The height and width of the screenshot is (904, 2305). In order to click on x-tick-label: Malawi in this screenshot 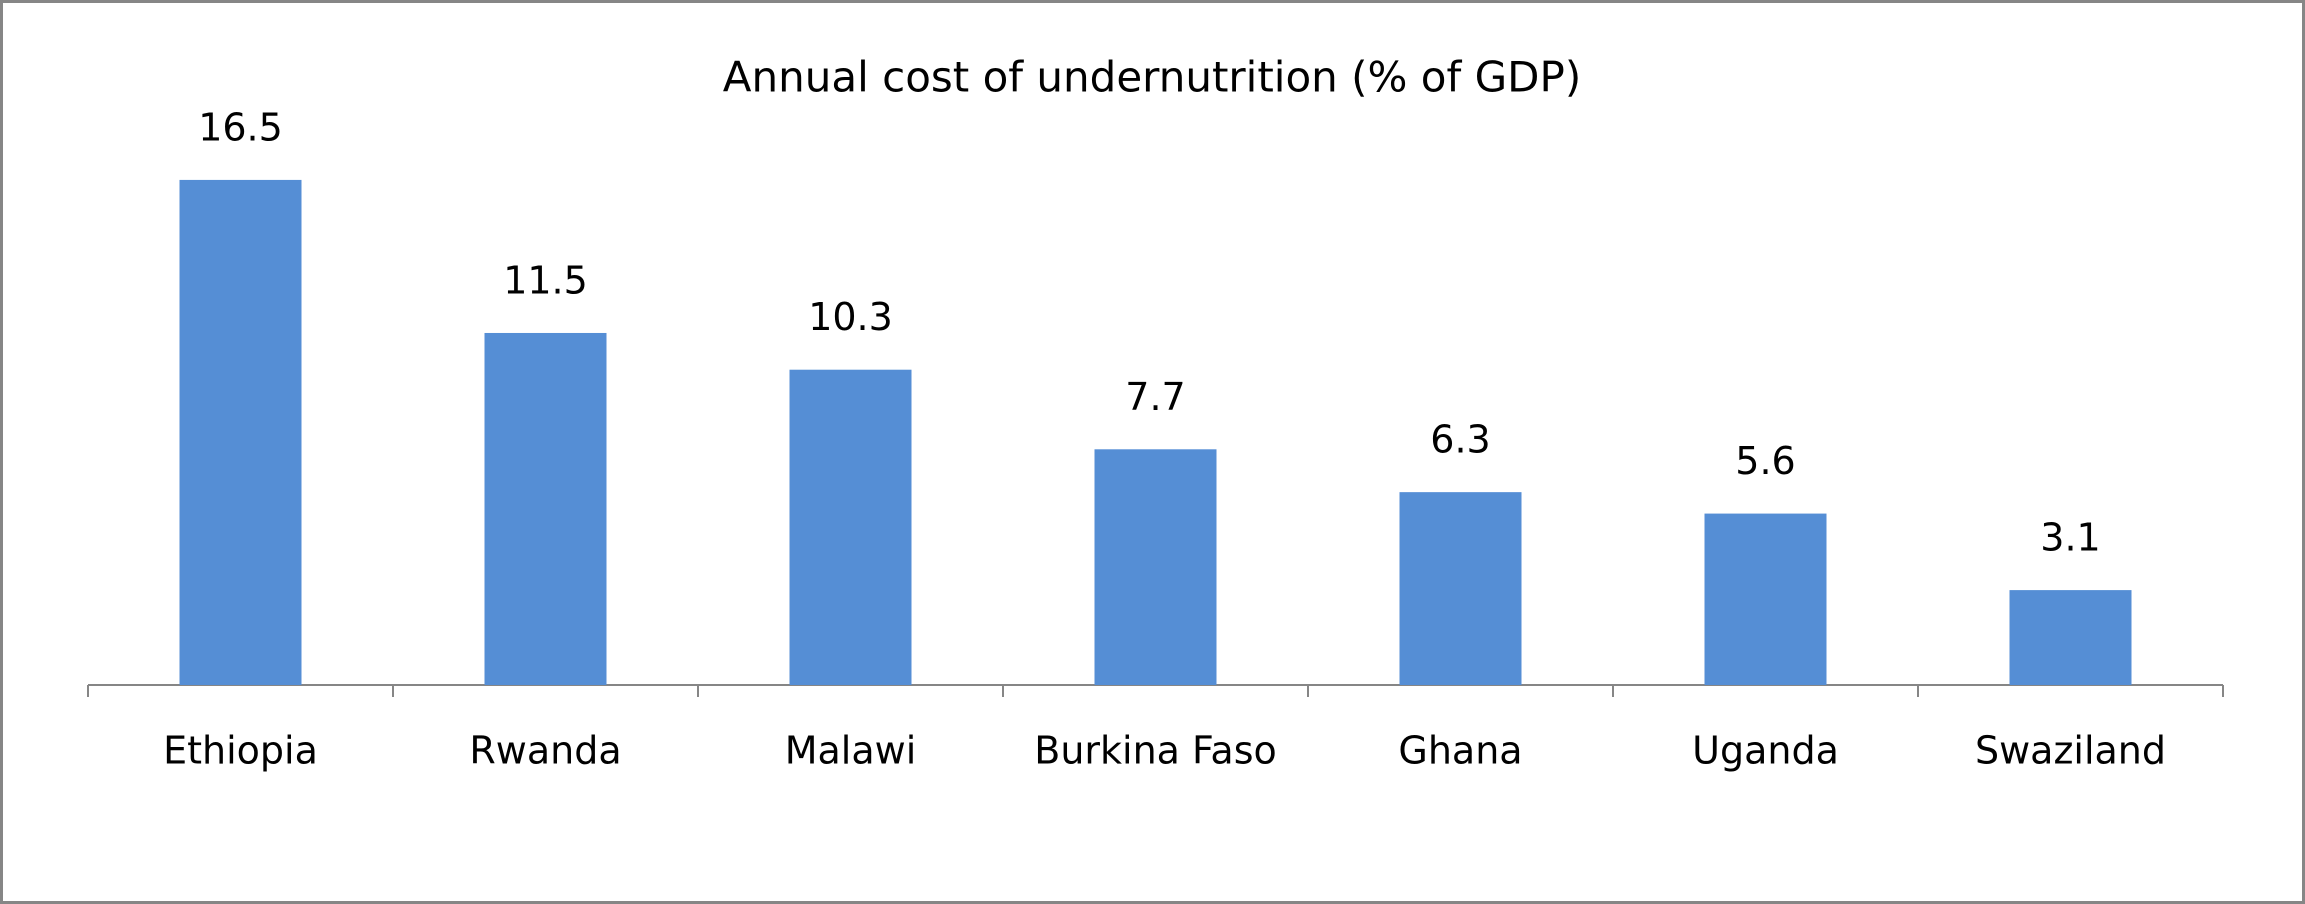, I will do `click(851, 751)`.